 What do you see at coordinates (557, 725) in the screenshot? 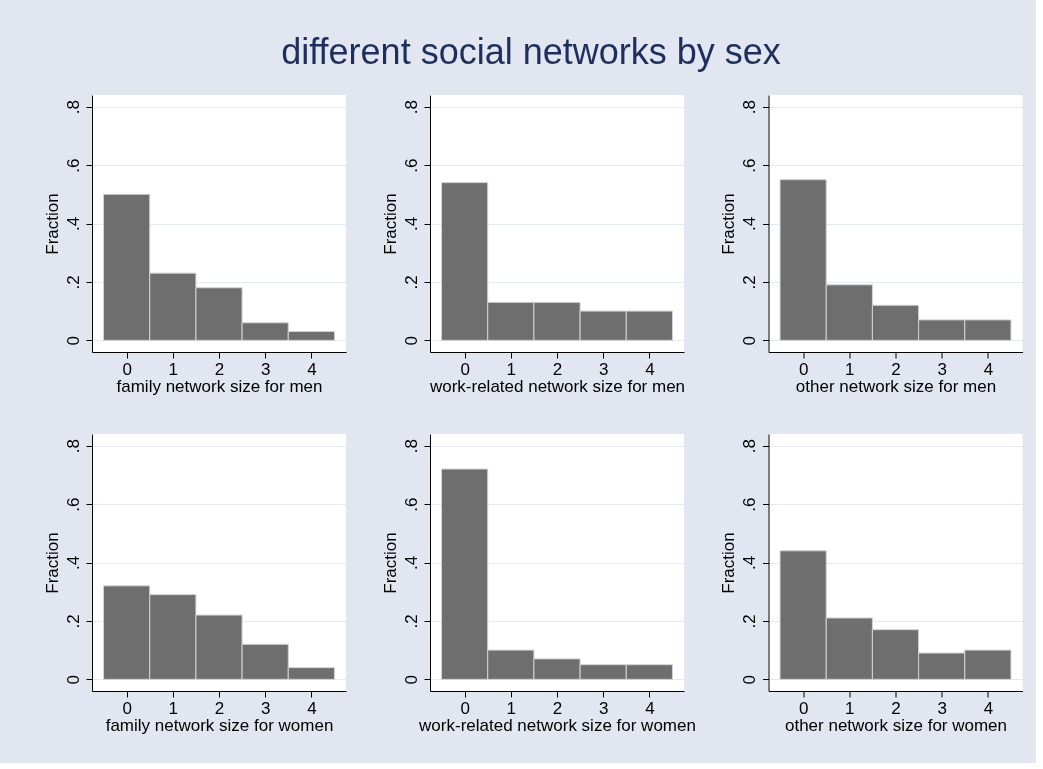
I see `x-axis-title: work-related network size for women` at bounding box center [557, 725].